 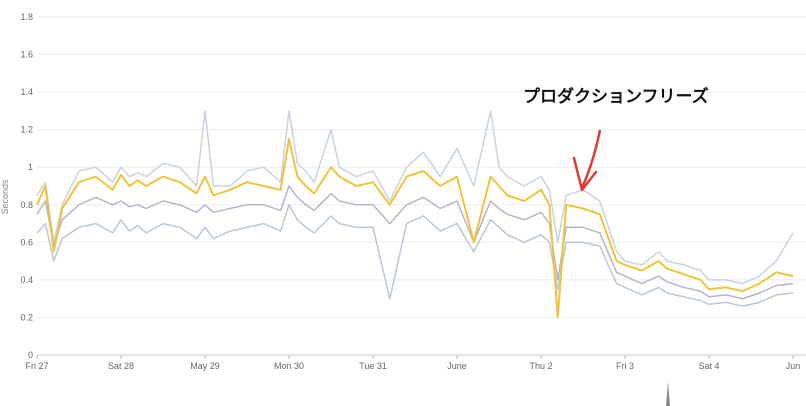 What do you see at coordinates (26, 92) in the screenshot?
I see `y-tick-label: 1.4` at bounding box center [26, 92].